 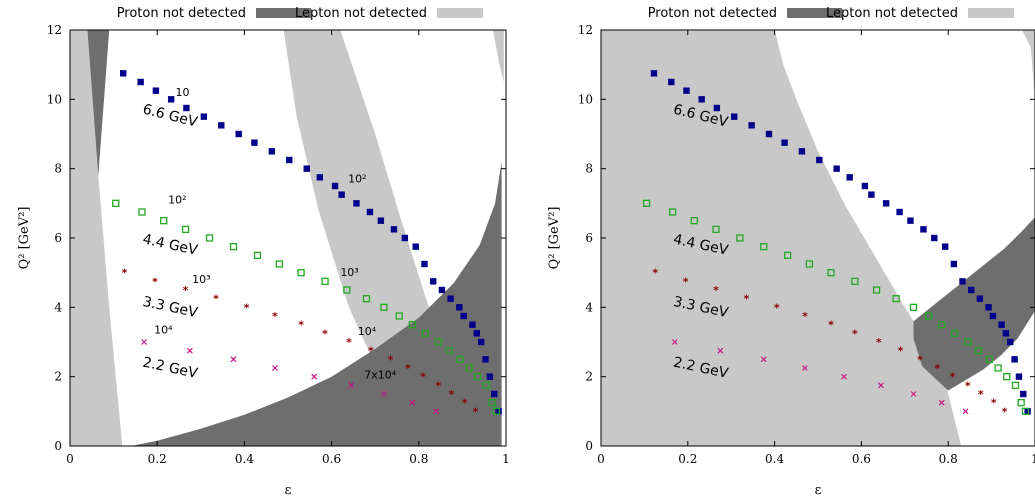 What do you see at coordinates (452, 394) in the screenshot?
I see `left-series-2-point-14: *` at bounding box center [452, 394].